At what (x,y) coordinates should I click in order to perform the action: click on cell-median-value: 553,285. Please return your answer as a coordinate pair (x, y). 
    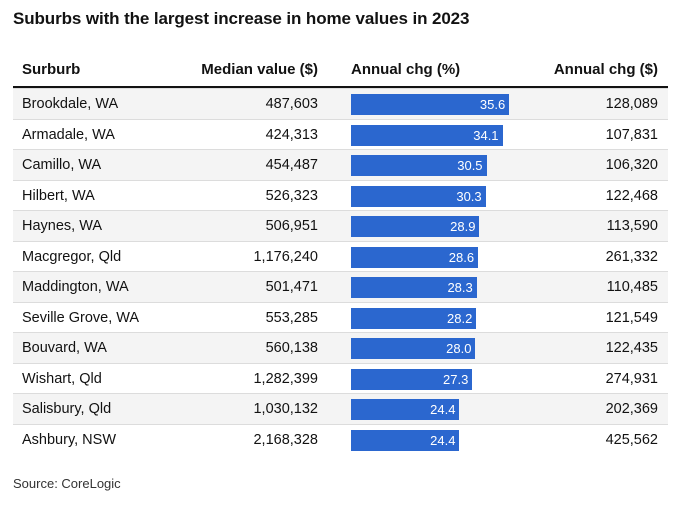
    Looking at the image, I should click on (291, 317).